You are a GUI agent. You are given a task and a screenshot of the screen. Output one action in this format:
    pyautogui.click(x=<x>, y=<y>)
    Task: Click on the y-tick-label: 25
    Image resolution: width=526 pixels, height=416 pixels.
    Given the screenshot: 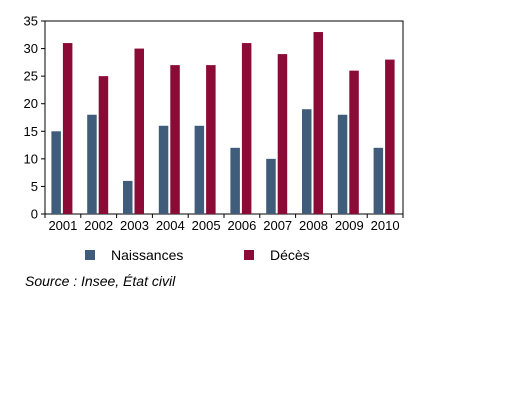 What is the action you would take?
    pyautogui.click(x=31, y=76)
    